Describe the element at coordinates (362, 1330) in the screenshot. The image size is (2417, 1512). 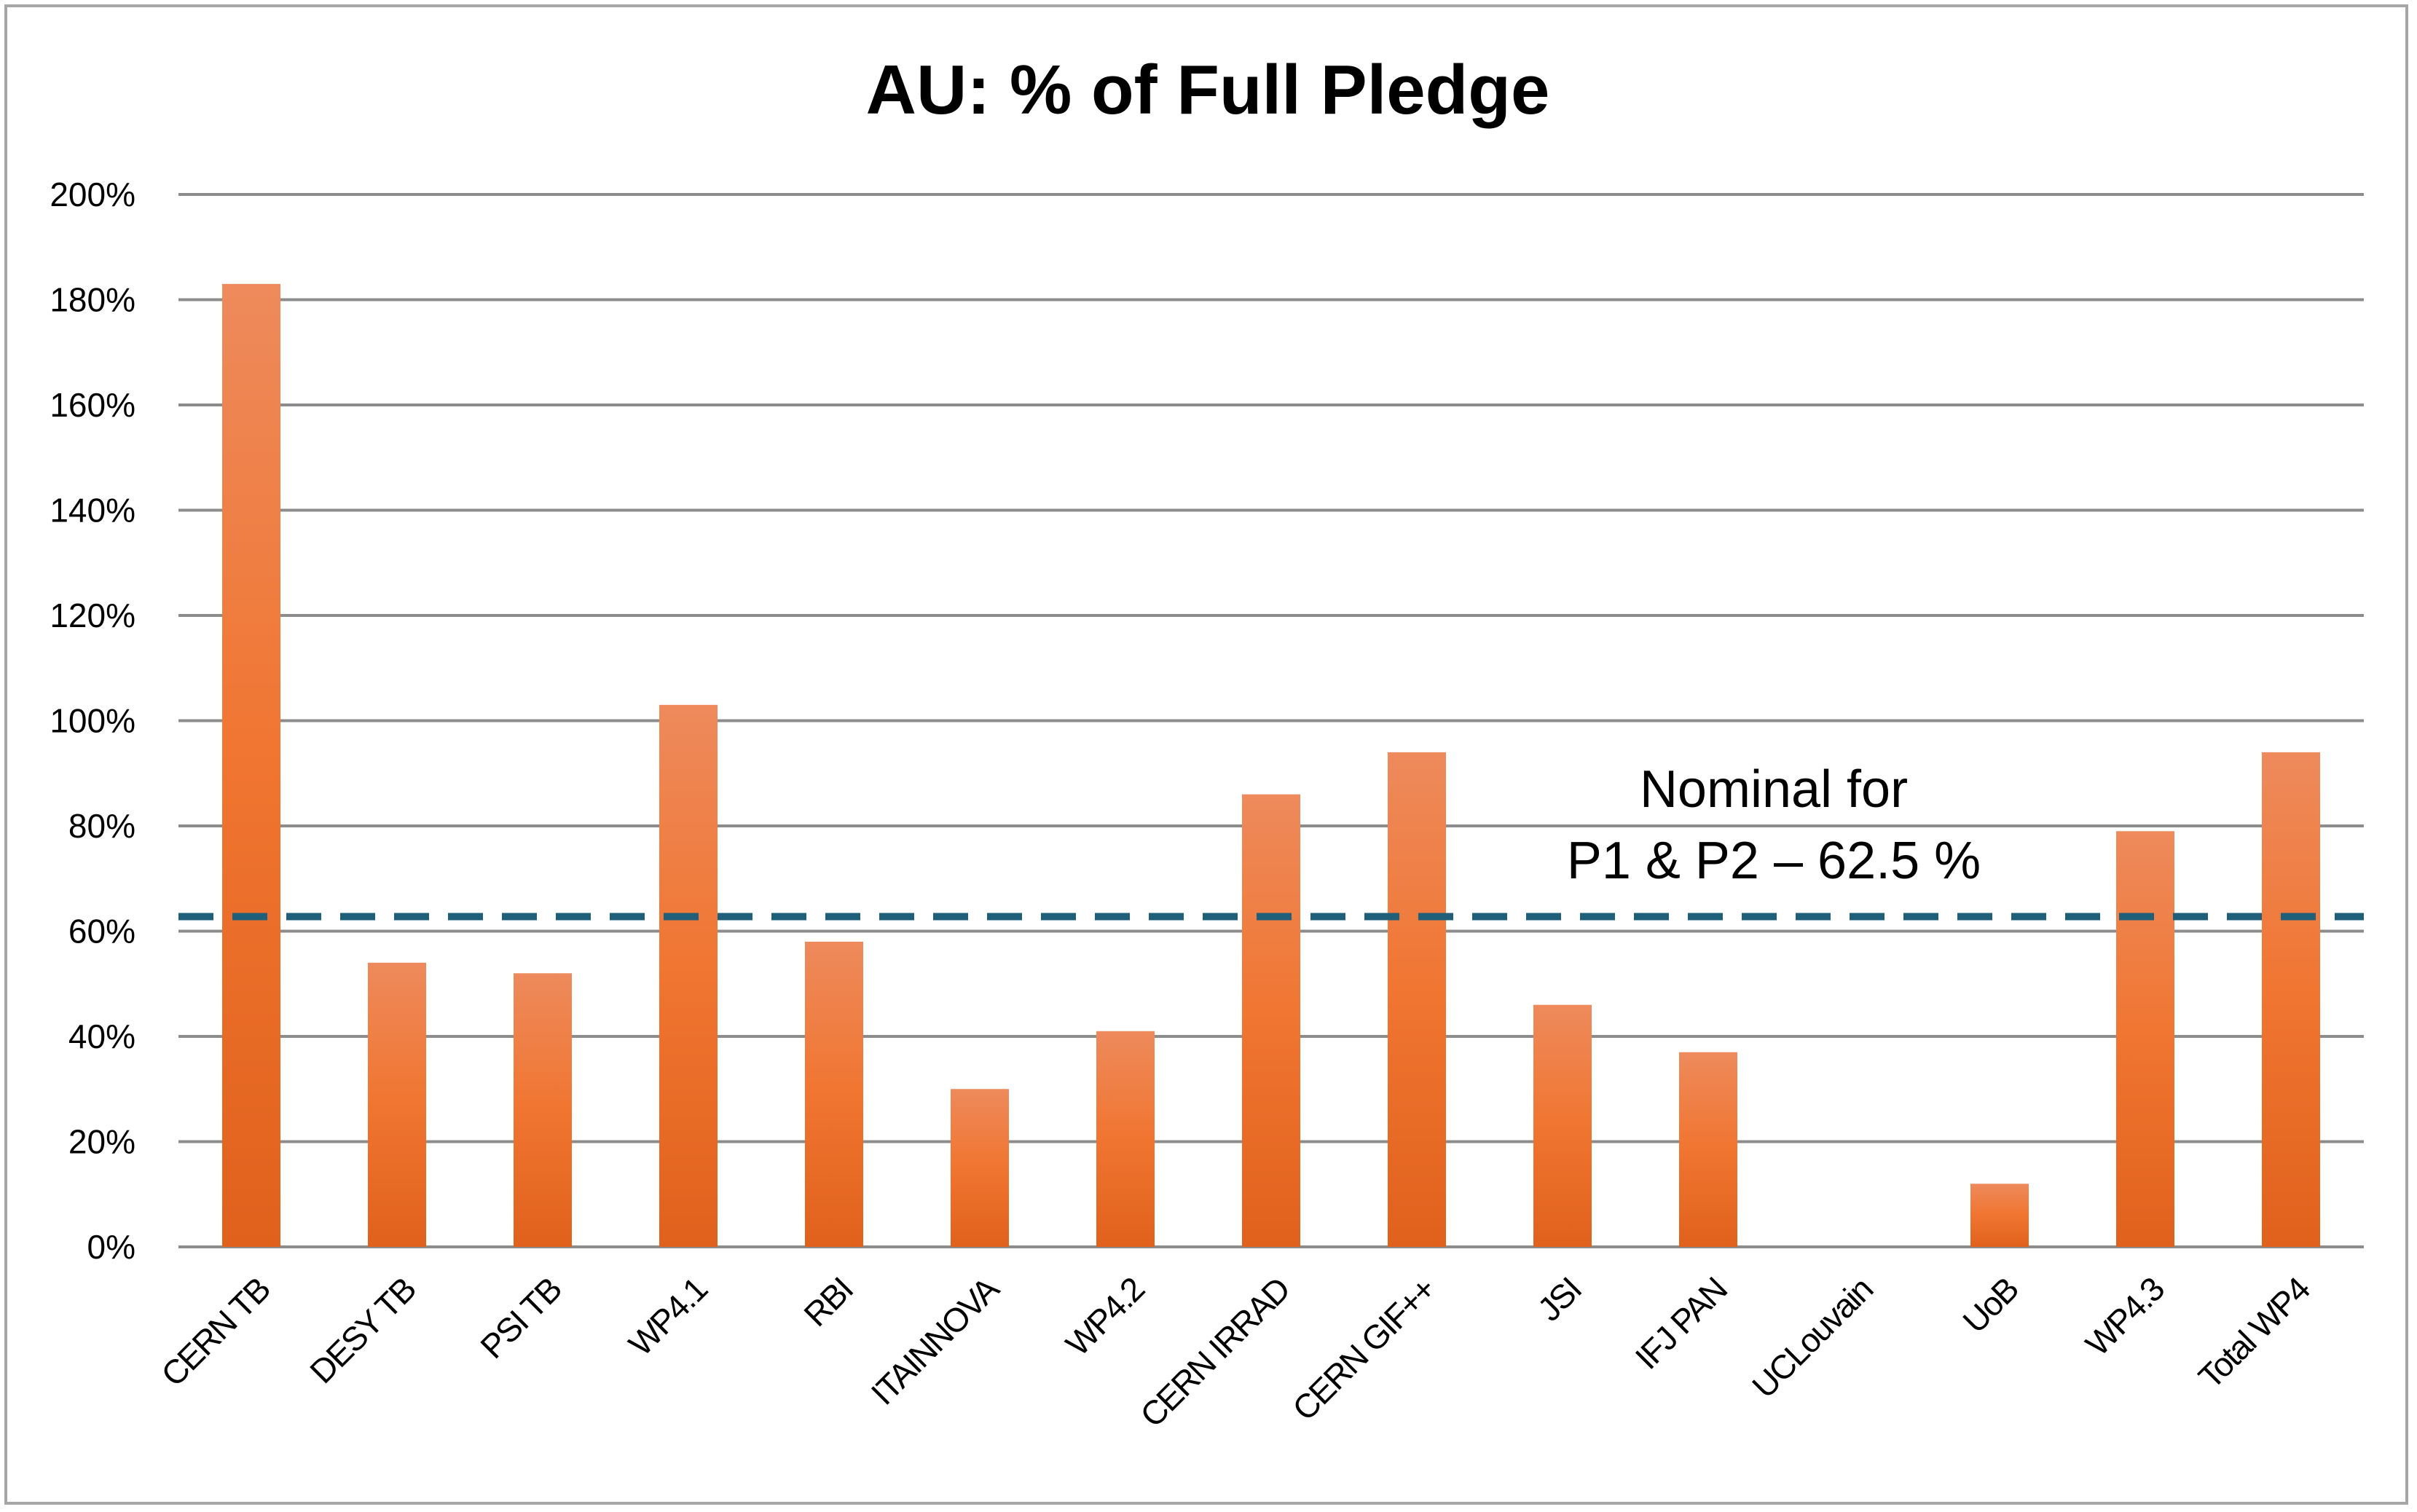
I see `x-tick-label: DESY TB` at that location.